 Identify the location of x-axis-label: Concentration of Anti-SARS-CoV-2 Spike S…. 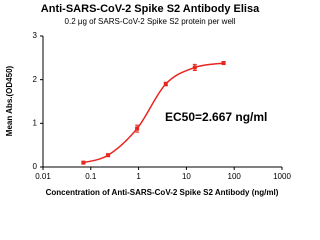
(162, 192).